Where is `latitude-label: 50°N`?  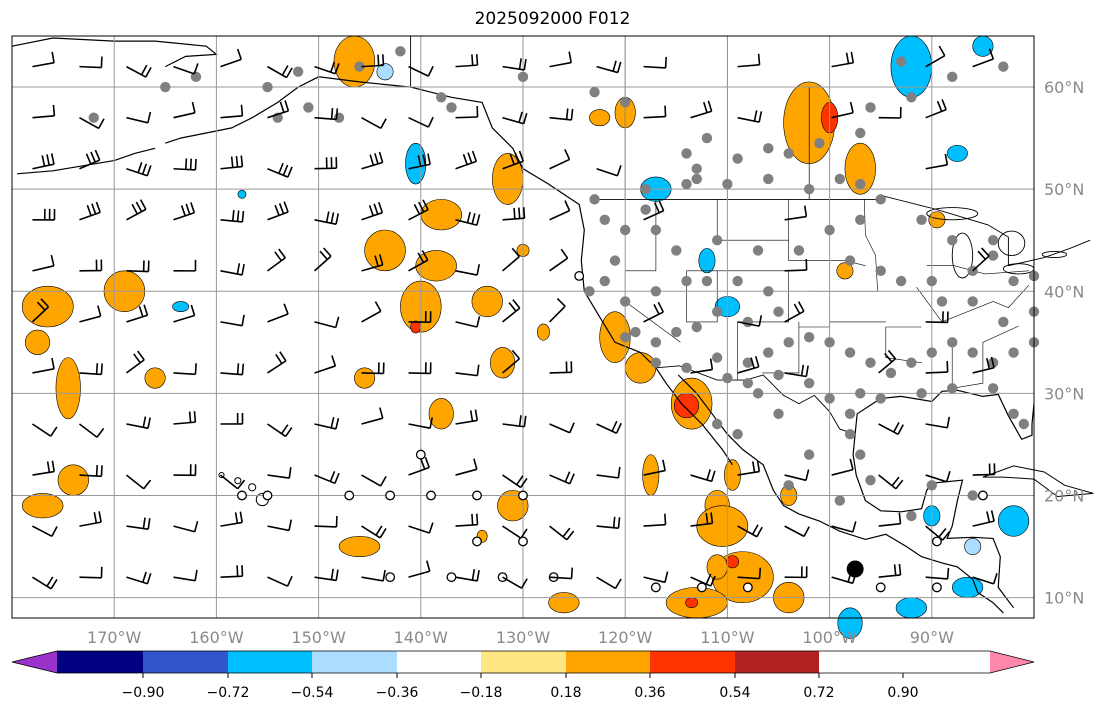 latitude-label: 50°N is located at coordinates (1064, 189).